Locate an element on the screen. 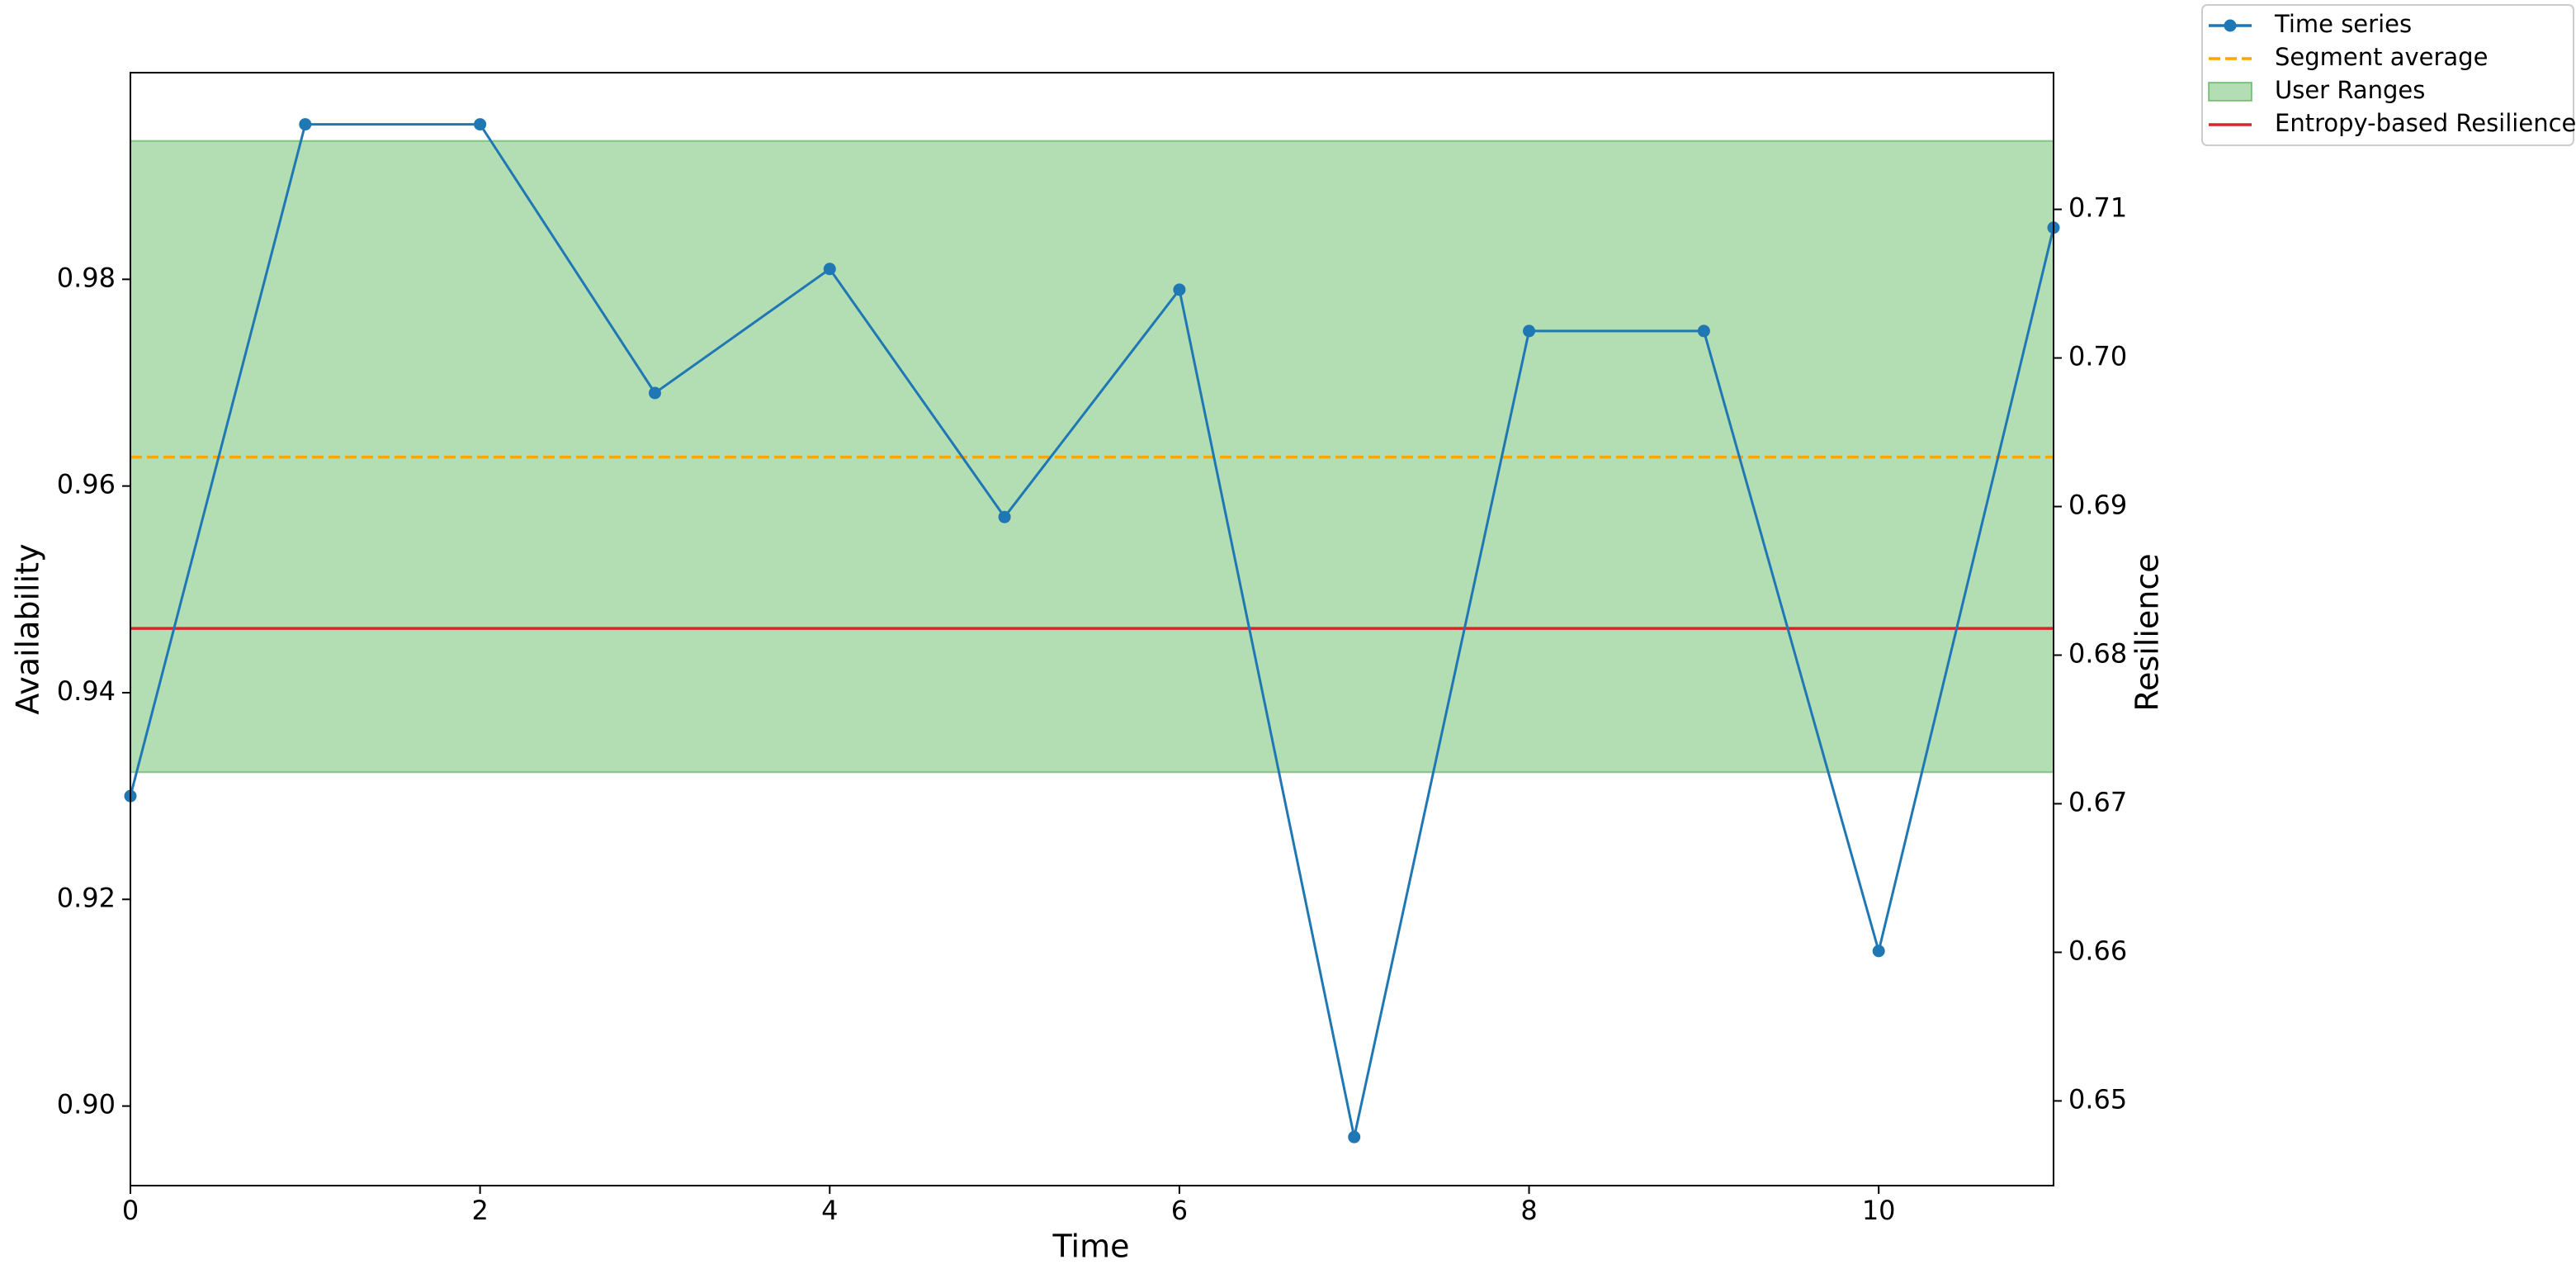  y-axis-label: Availability is located at coordinates (28, 629).